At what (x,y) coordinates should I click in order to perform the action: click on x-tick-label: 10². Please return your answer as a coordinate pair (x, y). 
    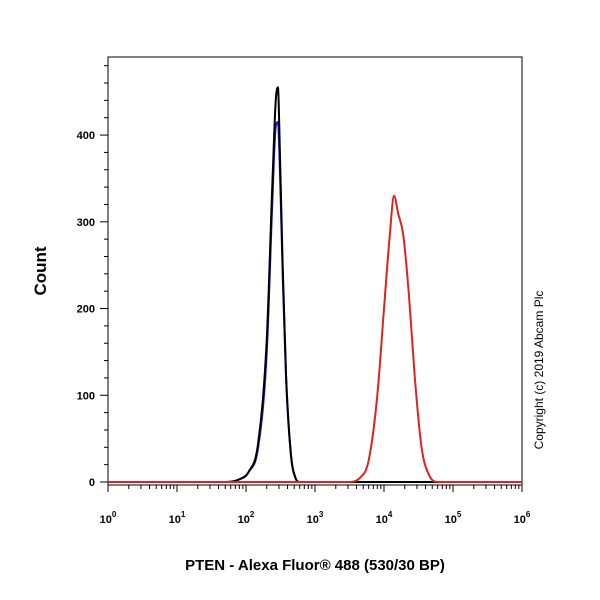
    Looking at the image, I should click on (246, 518).